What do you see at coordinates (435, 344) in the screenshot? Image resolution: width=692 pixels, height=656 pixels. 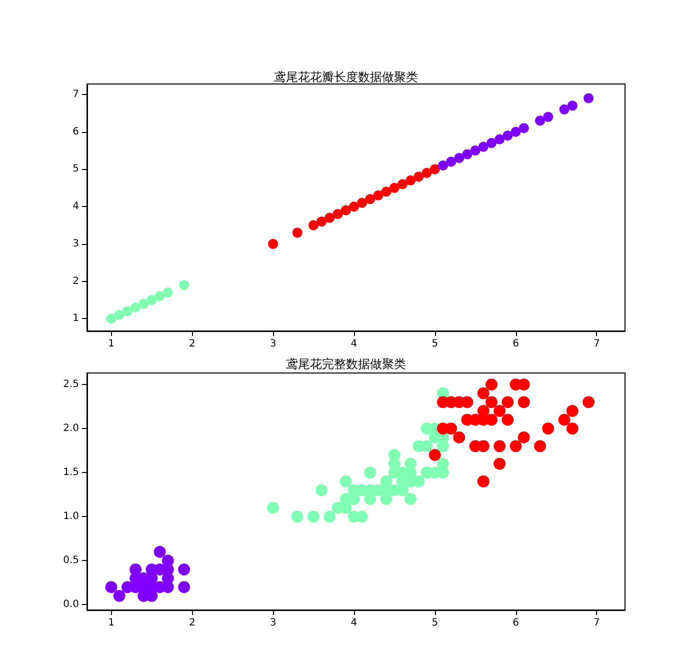 I see `x-tick-label: 5` at bounding box center [435, 344].